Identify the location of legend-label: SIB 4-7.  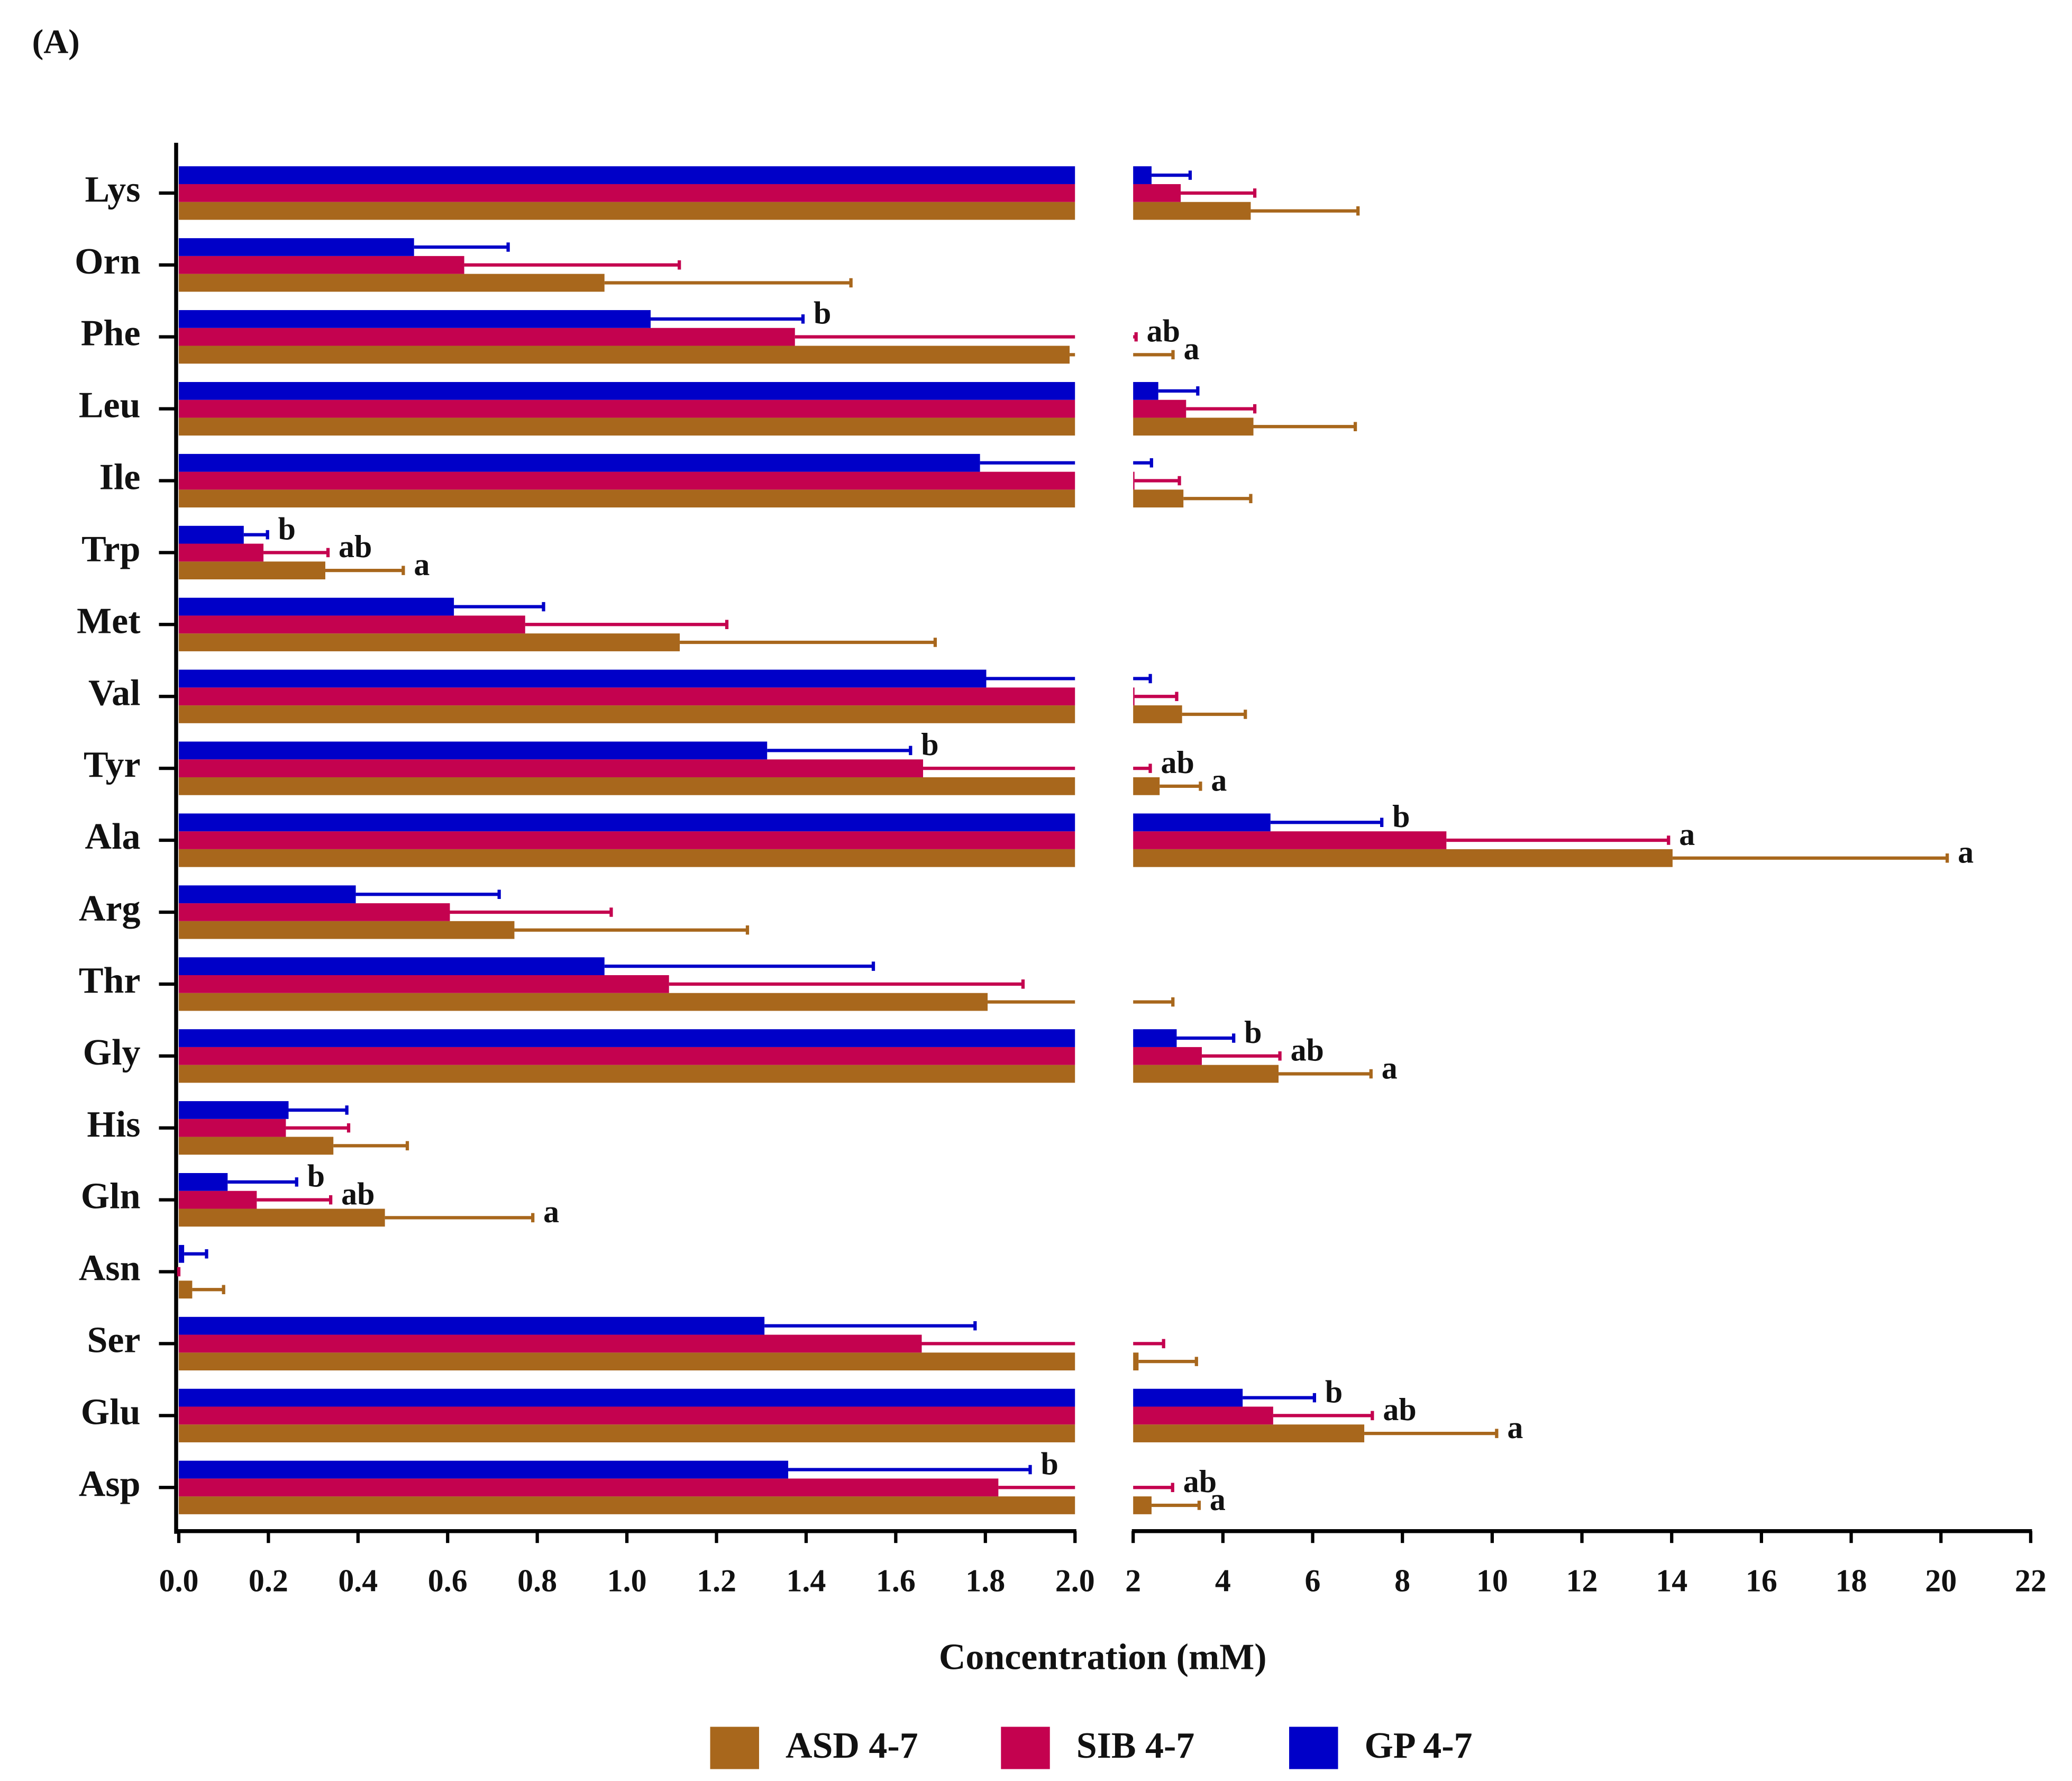
(1135, 1745).